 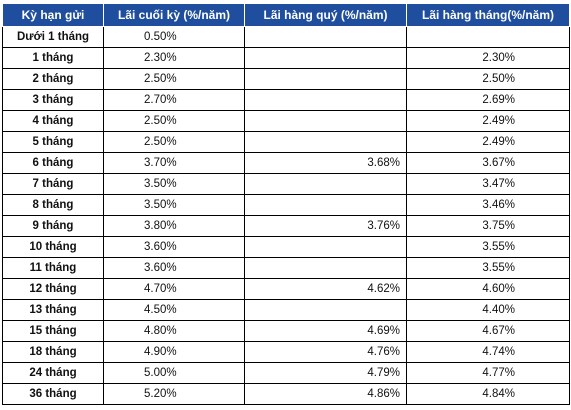 What do you see at coordinates (325, 15) in the screenshot?
I see `header-quarterly-rate: Lãi hàng quý (%/năm)` at bounding box center [325, 15].